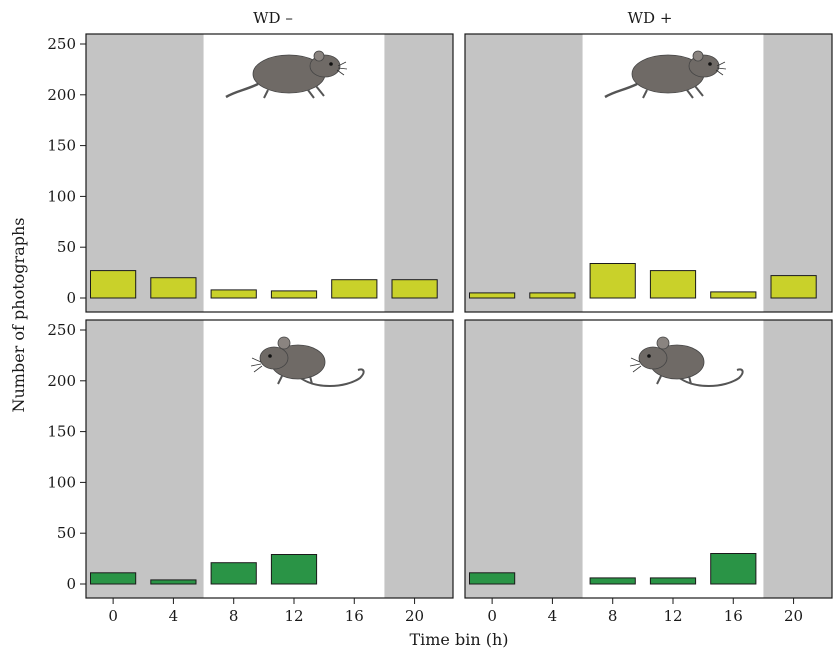  What do you see at coordinates (650, 18) in the screenshot?
I see `panel-title-right: WD +` at bounding box center [650, 18].